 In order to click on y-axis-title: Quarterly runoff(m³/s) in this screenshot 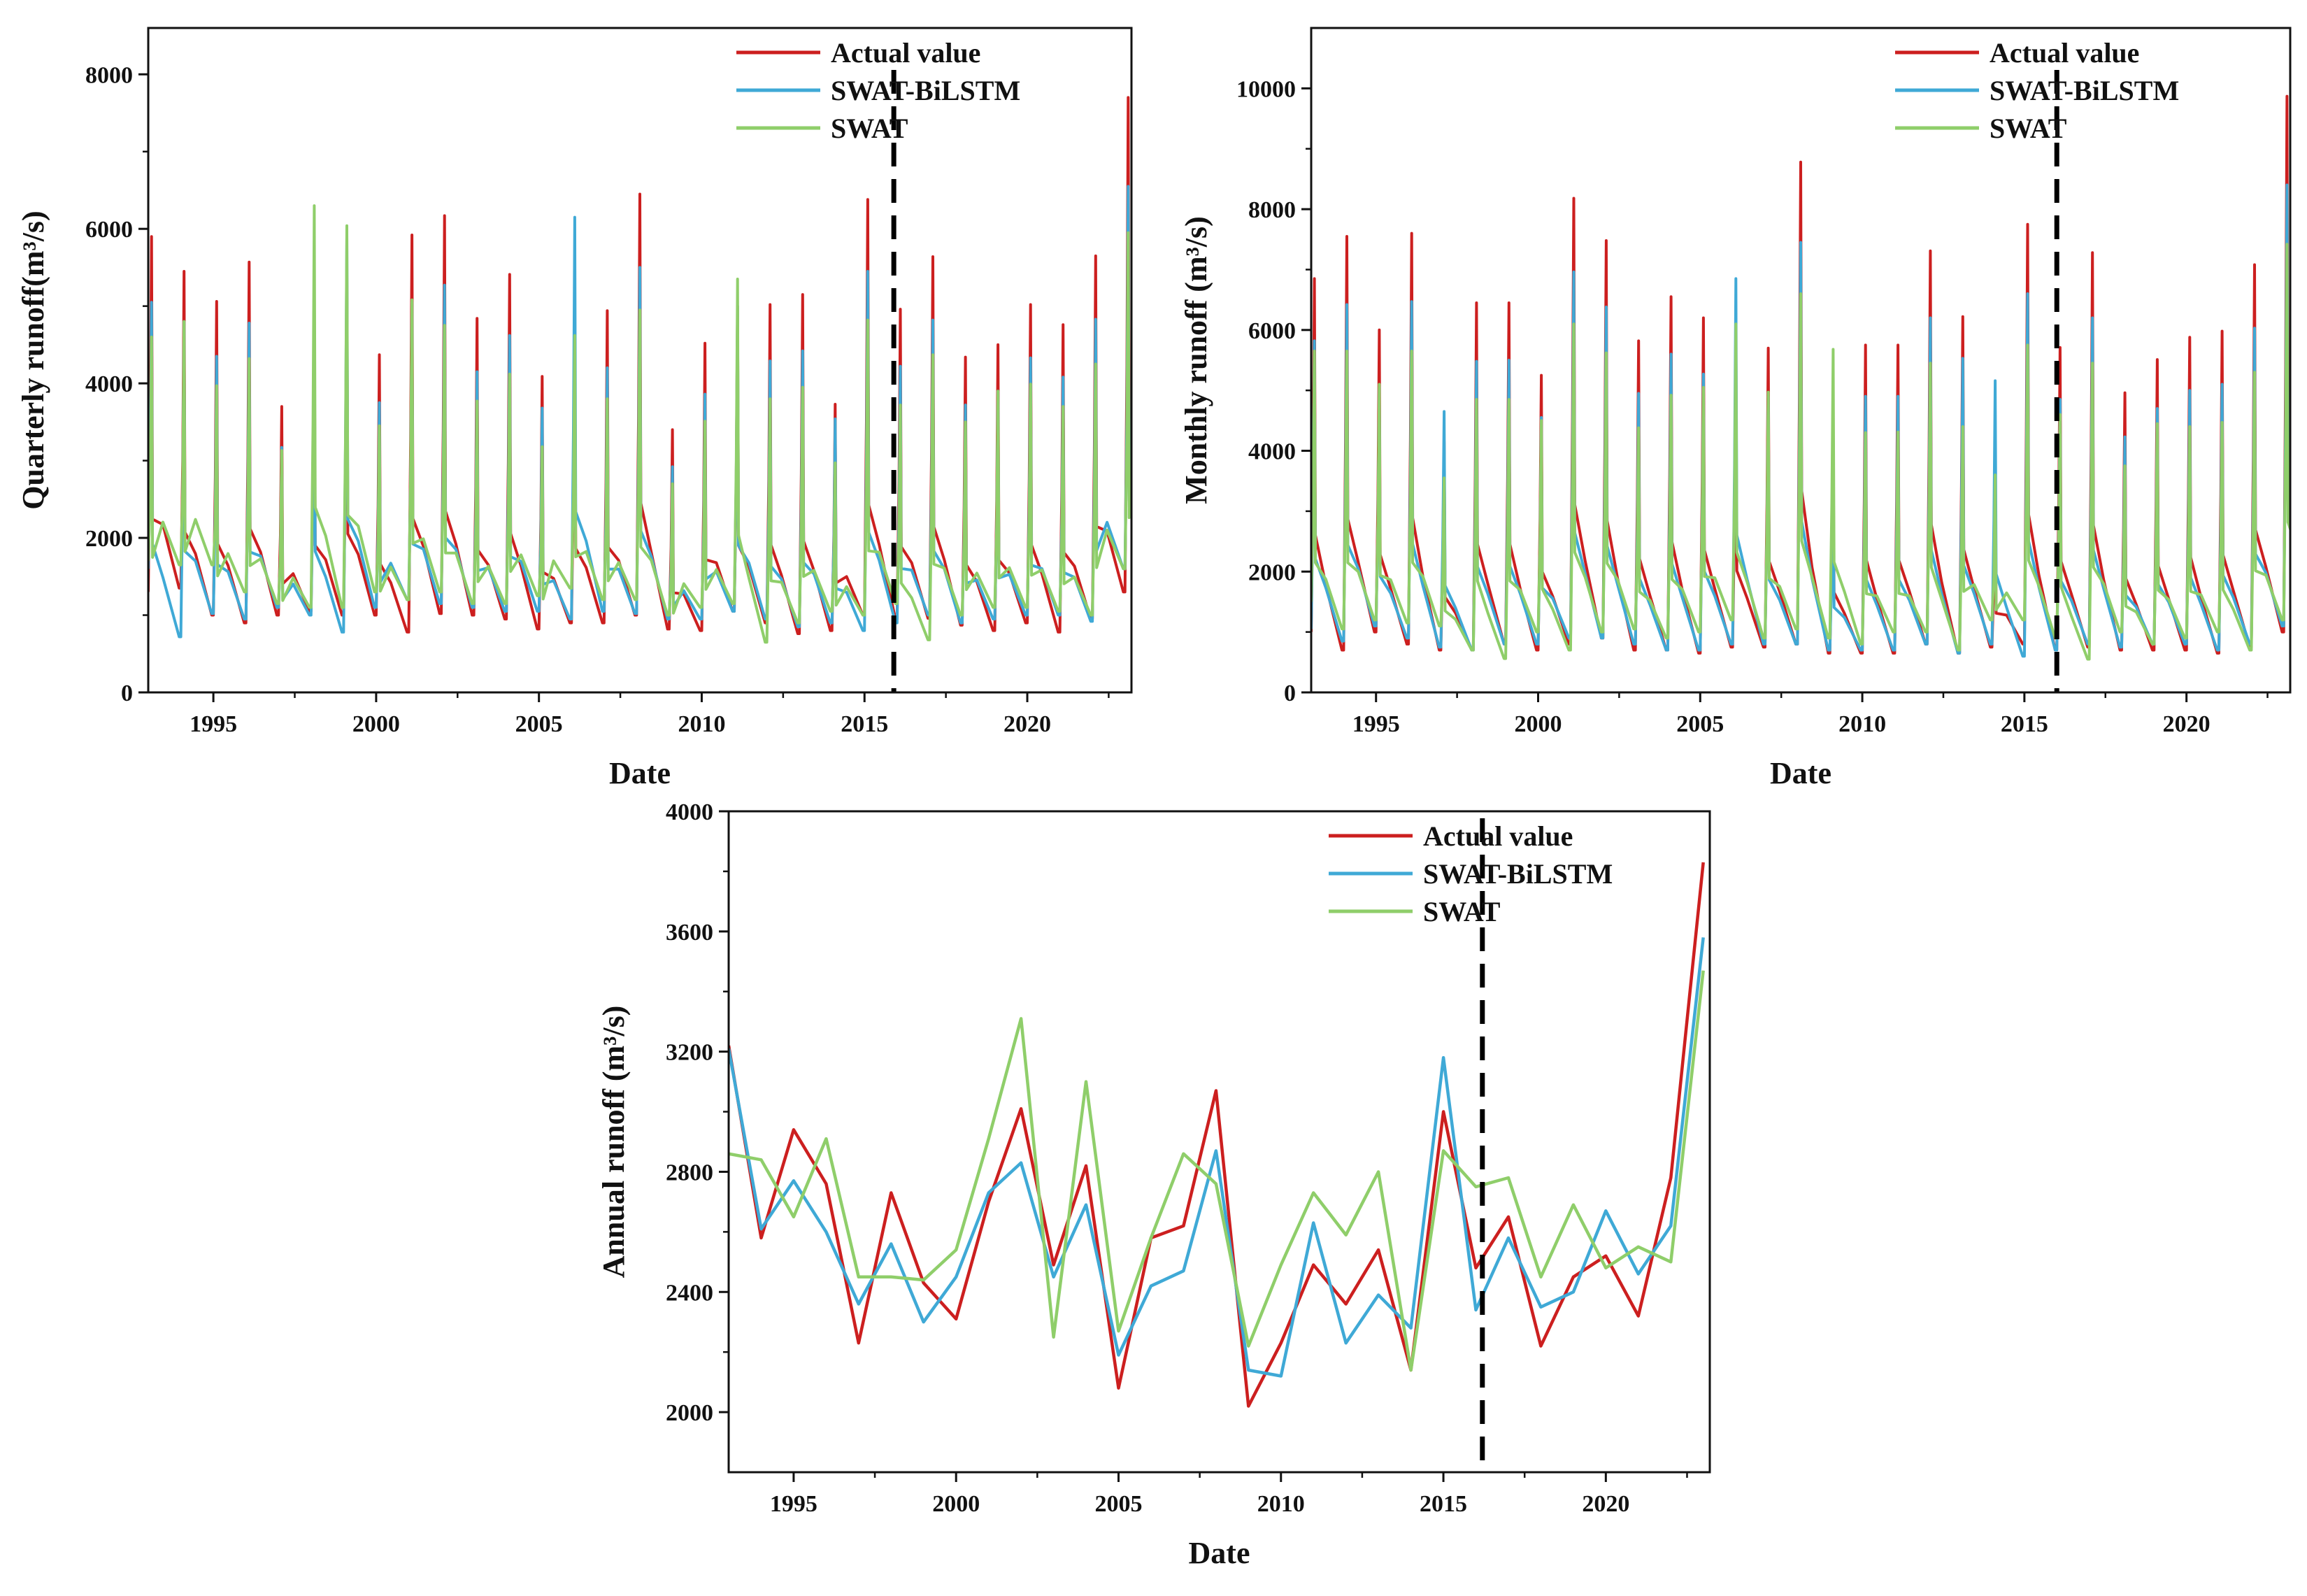, I will do `click(33, 360)`.